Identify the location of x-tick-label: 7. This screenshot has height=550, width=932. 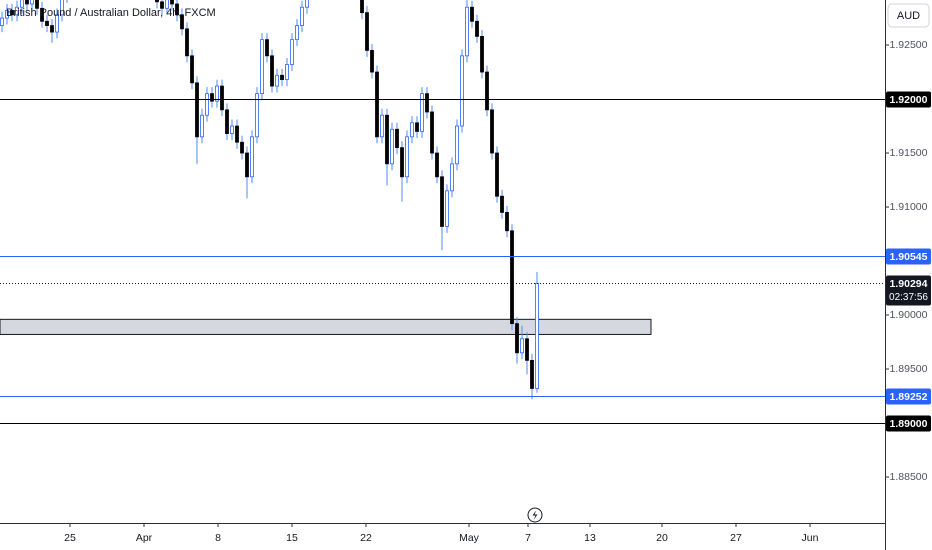
(528, 538).